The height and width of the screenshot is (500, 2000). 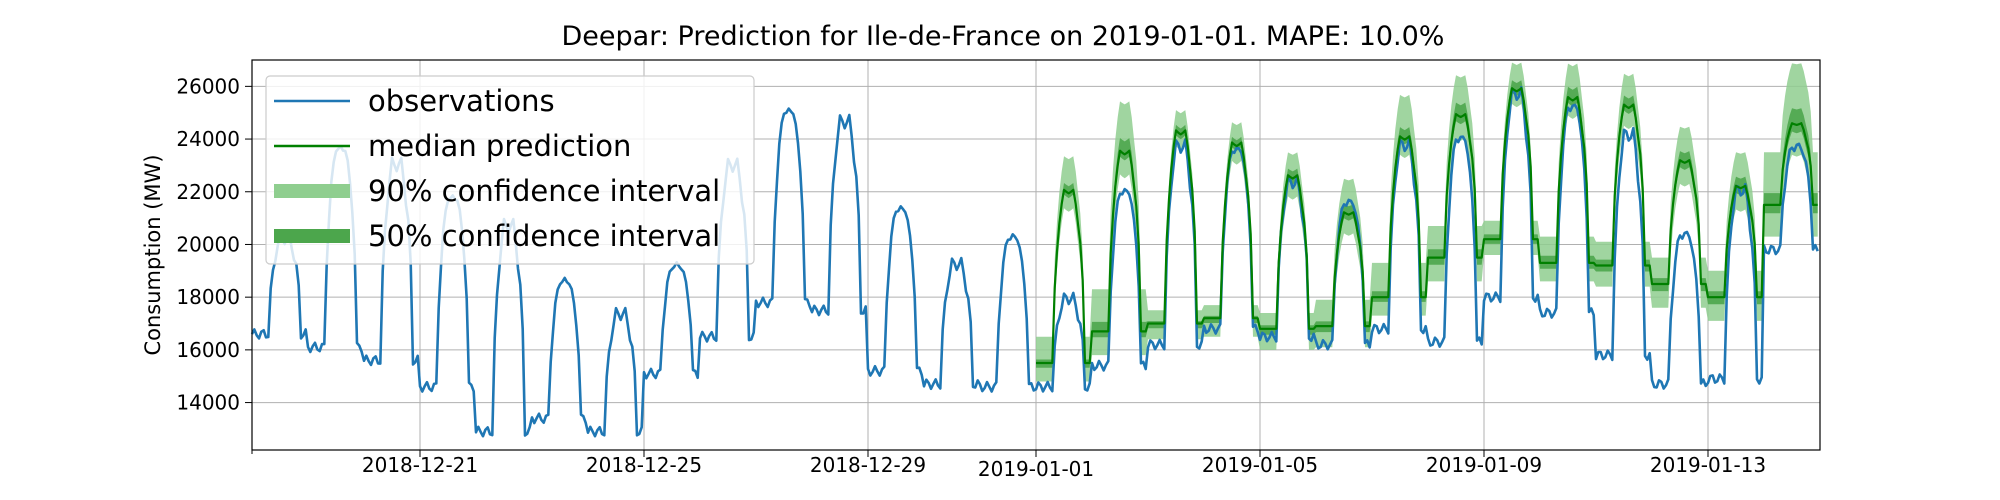 What do you see at coordinates (208, 86) in the screenshot?
I see `y-tick-label: 26000` at bounding box center [208, 86].